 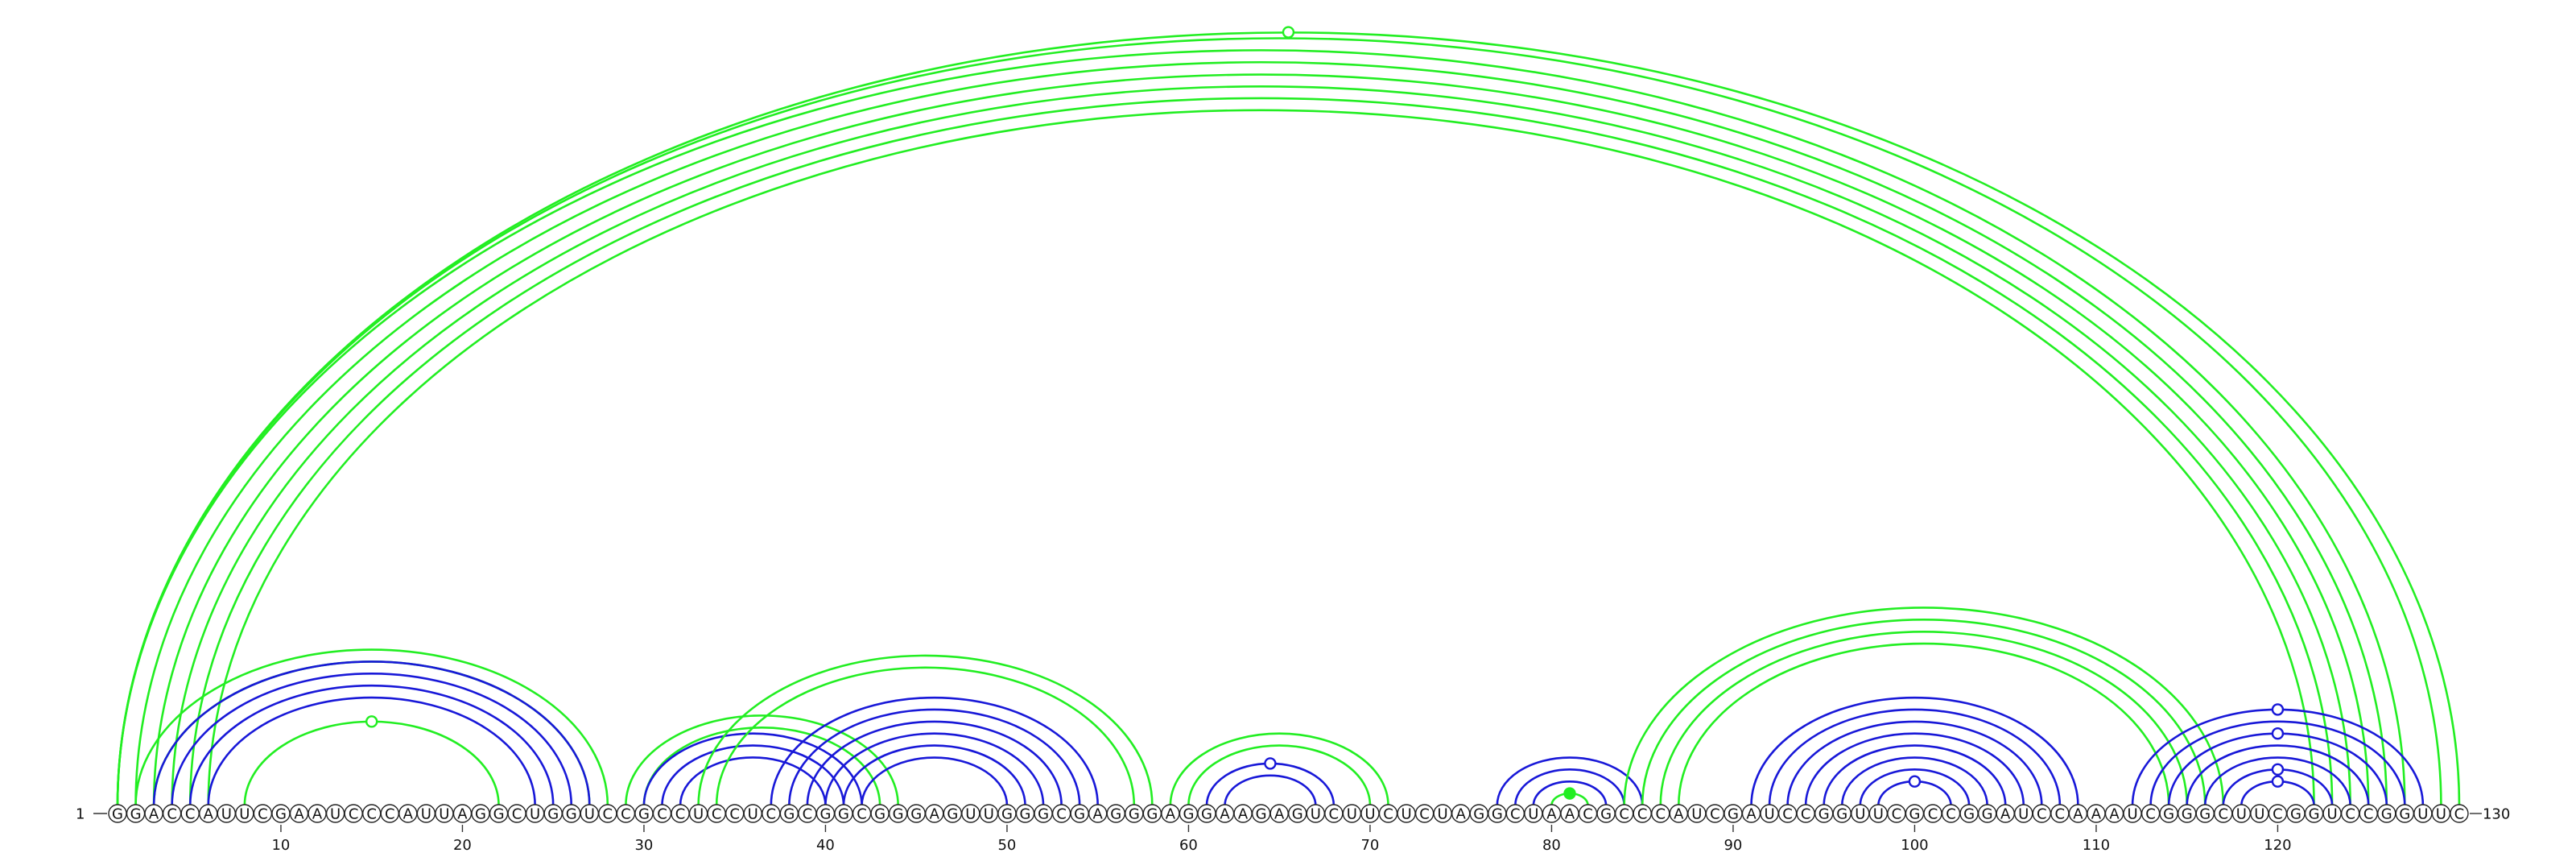 What do you see at coordinates (2042, 813) in the screenshot?
I see `nucleotide-107: C` at bounding box center [2042, 813].